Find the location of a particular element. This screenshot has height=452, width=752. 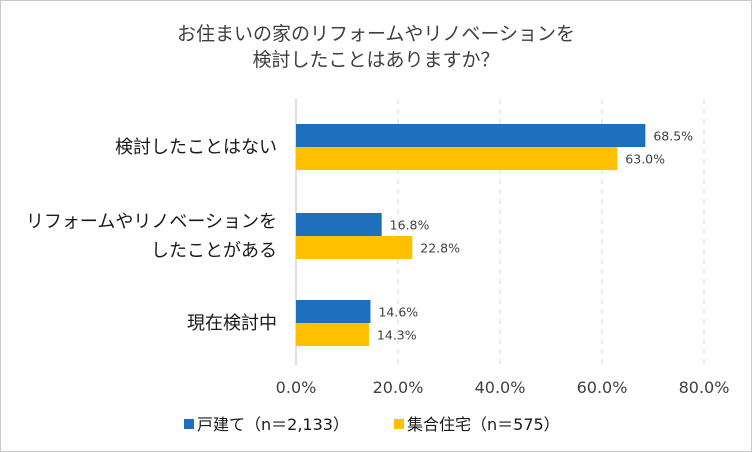

chart-title-line-2: 検討したことはありますか？ is located at coordinates (375, 60).